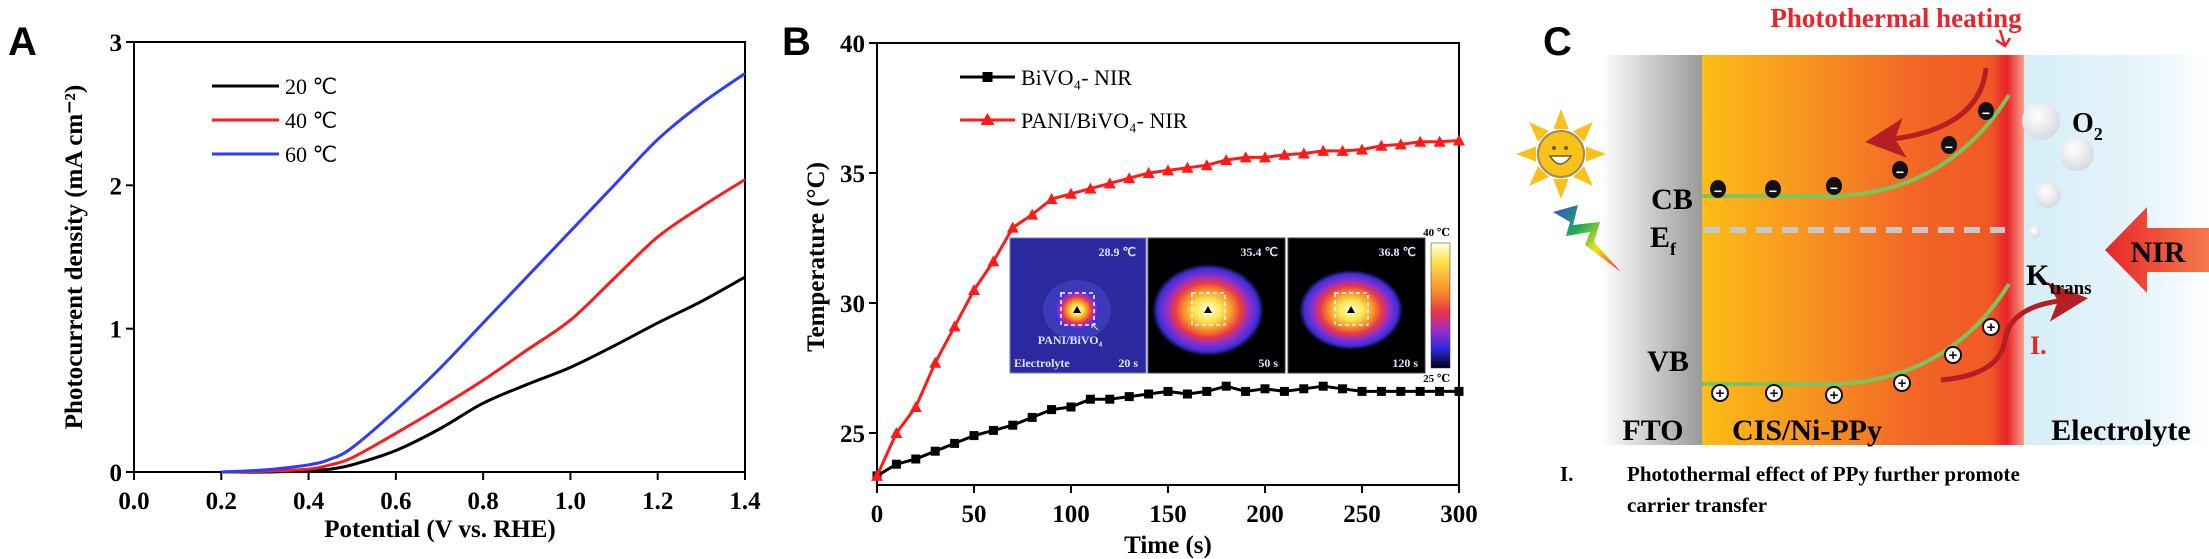 The image size is (2209, 559). Describe the element at coordinates (116, 186) in the screenshot. I see `y-tick-label: 2` at that location.